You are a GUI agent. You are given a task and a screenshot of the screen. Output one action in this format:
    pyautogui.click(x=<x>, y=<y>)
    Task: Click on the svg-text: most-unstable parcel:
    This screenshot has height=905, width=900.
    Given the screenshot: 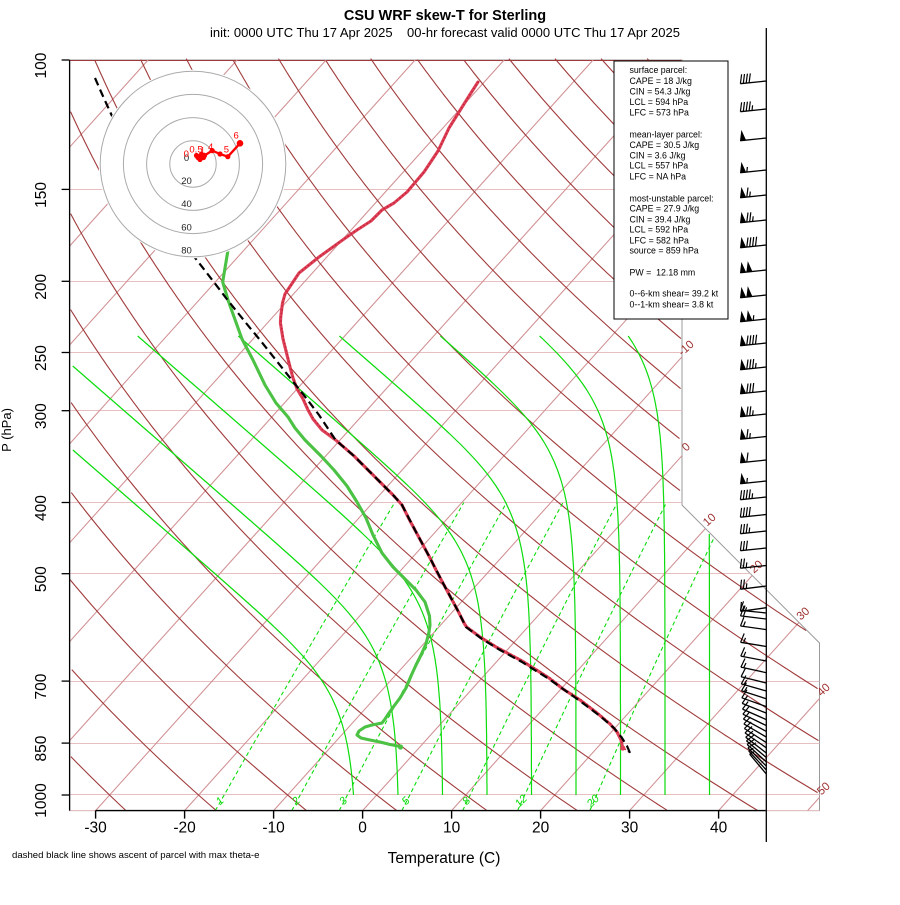 What is the action you would take?
    pyautogui.click(x=672, y=198)
    